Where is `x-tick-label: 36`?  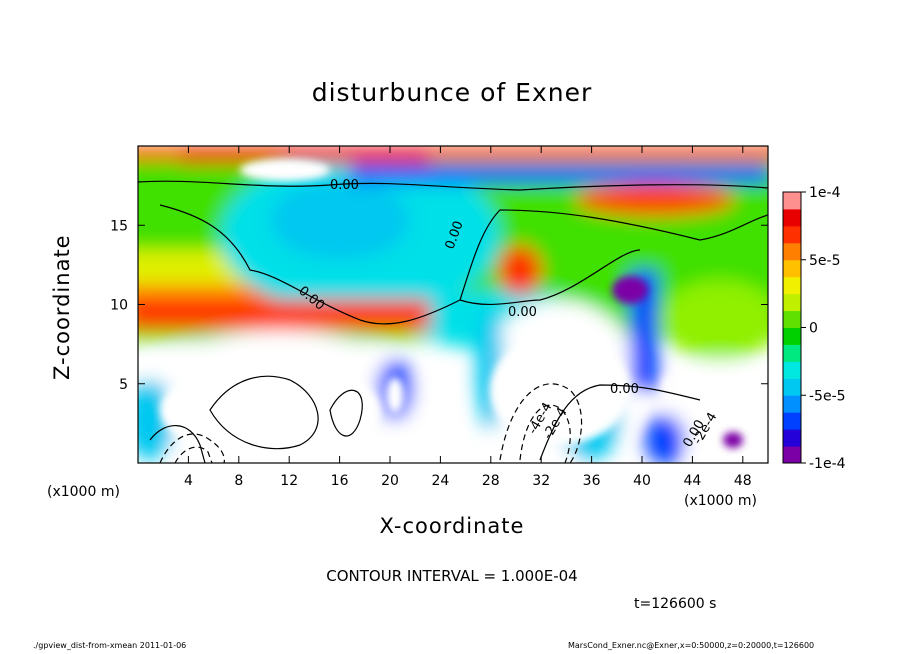 x-tick-label: 36 is located at coordinates (592, 481).